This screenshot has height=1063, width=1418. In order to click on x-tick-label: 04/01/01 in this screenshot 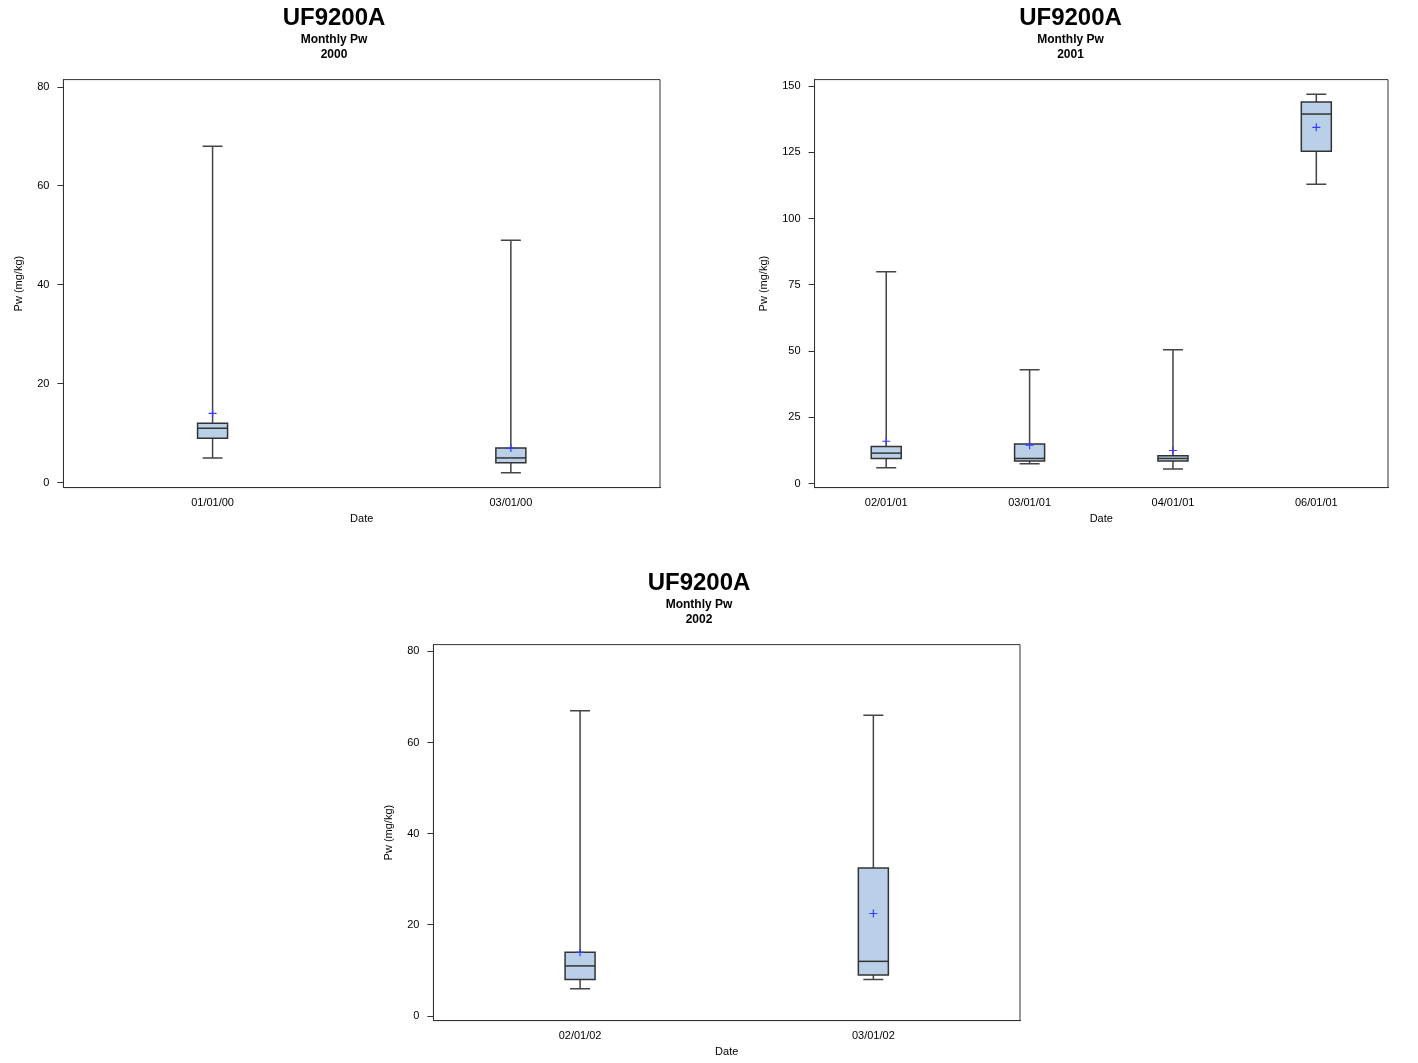, I will do `click(1173, 502)`.